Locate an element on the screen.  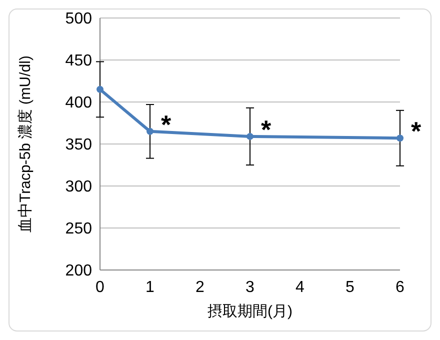
y-axis-title: 血中Tracp-5b 濃度 (mU/dl) is located at coordinates (25, 144).